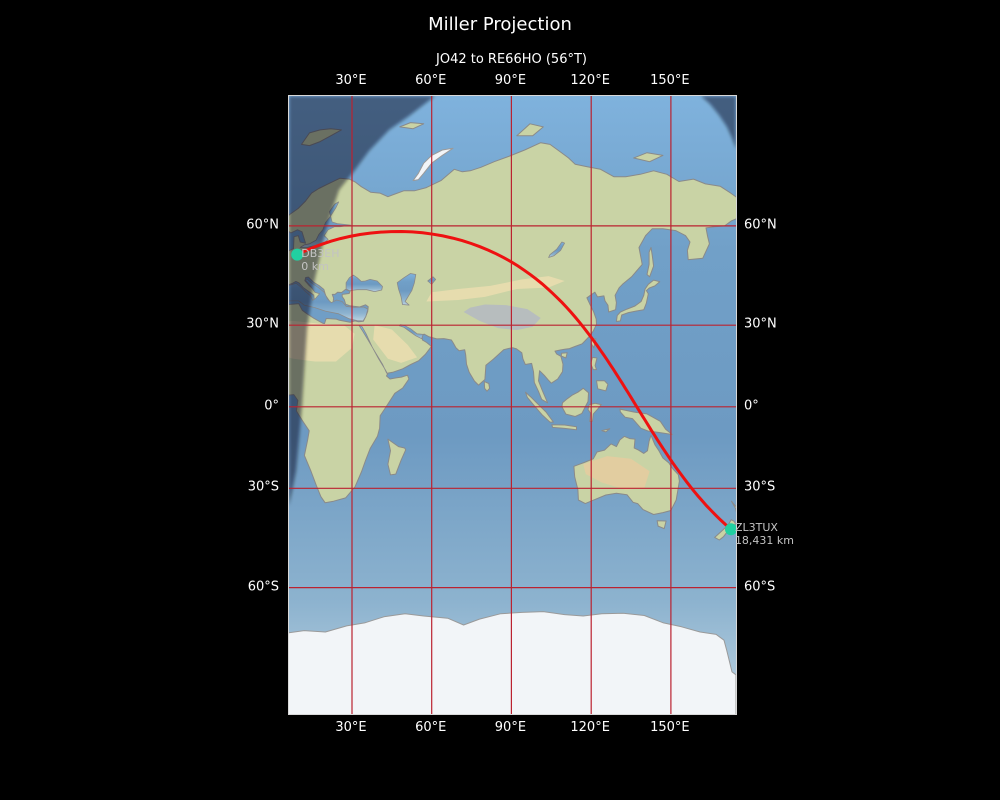  What do you see at coordinates (263, 587) in the screenshot?
I see `lat-tick-label-left: 60°S` at bounding box center [263, 587].